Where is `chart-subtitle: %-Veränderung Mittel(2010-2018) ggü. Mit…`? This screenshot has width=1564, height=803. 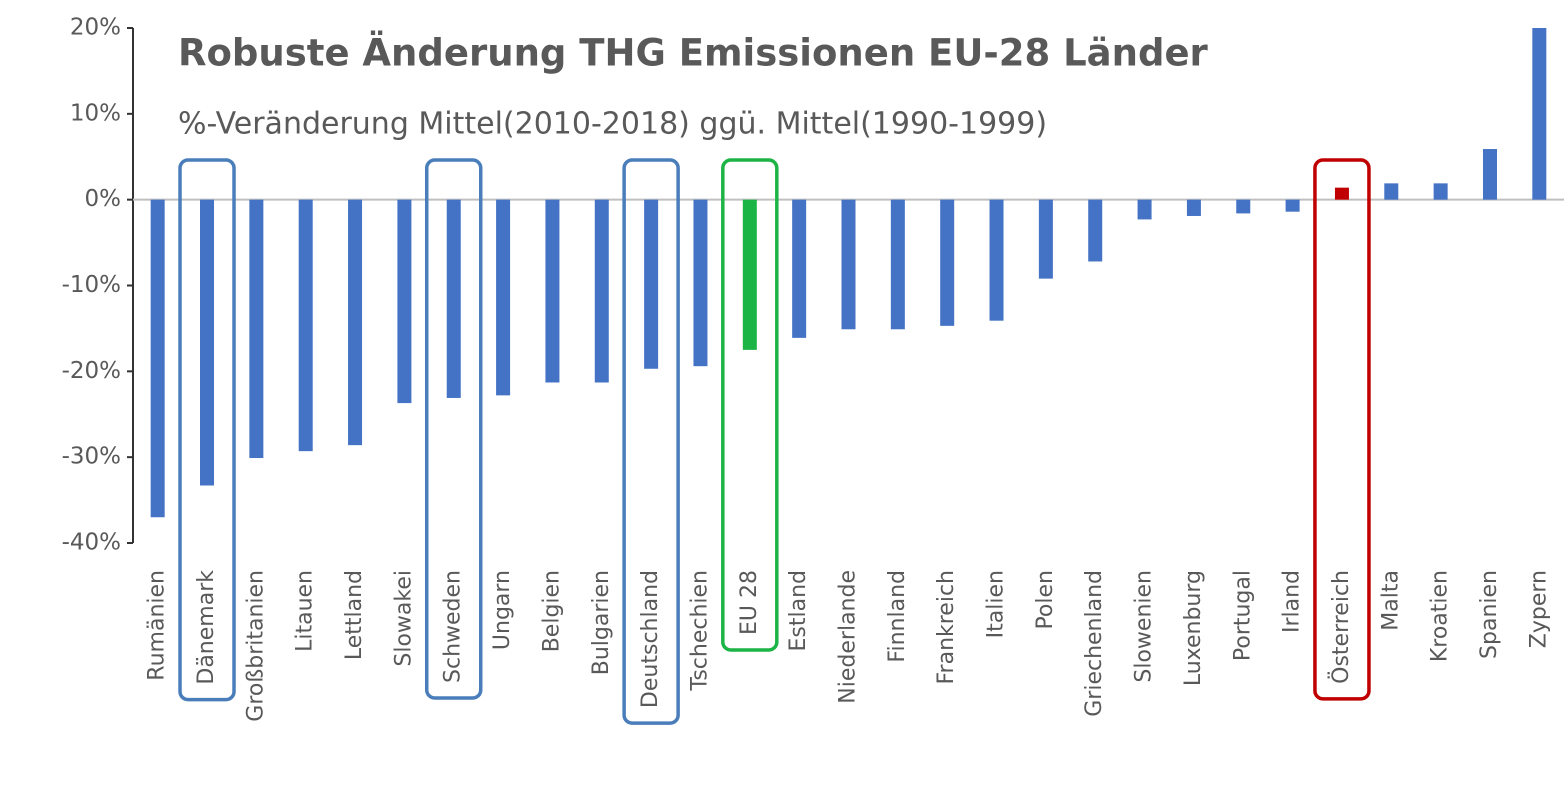
chart-subtitle: %-Veränderung Mittel(2010-2018) ggü. Mit… is located at coordinates (612, 124).